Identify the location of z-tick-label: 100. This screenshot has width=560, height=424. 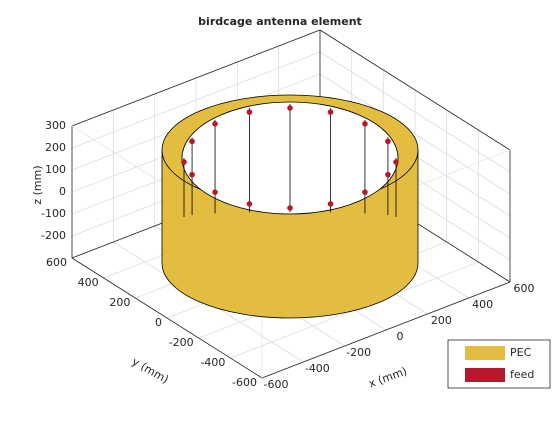
(55, 169).